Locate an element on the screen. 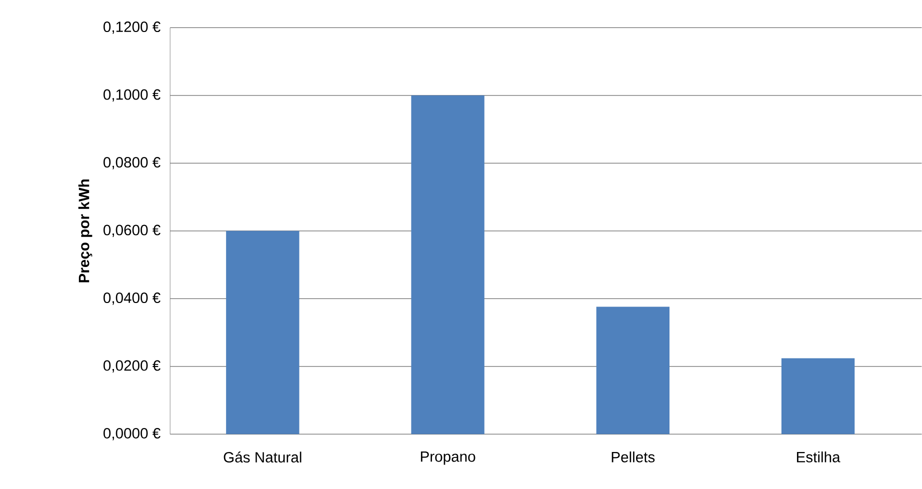 Image resolution: width=922 pixels, height=489 pixels. x-tick-label: Propano is located at coordinates (448, 458).